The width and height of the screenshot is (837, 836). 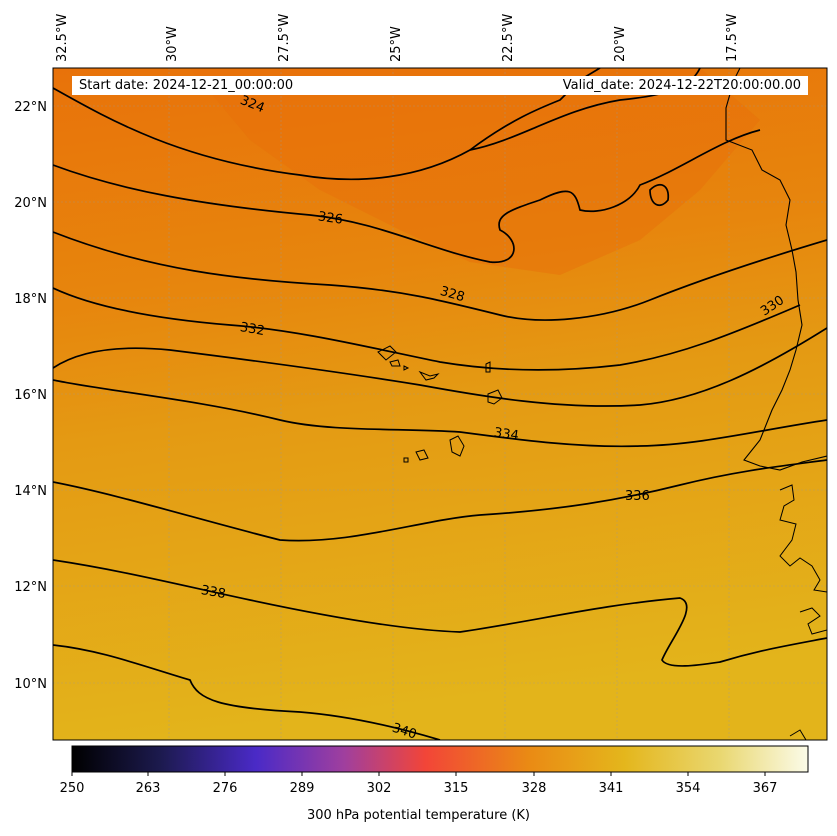 What do you see at coordinates (681, 85) in the screenshot?
I see `valid-date-label: Valid_date: 2024-12-22T20:00:00.00` at bounding box center [681, 85].